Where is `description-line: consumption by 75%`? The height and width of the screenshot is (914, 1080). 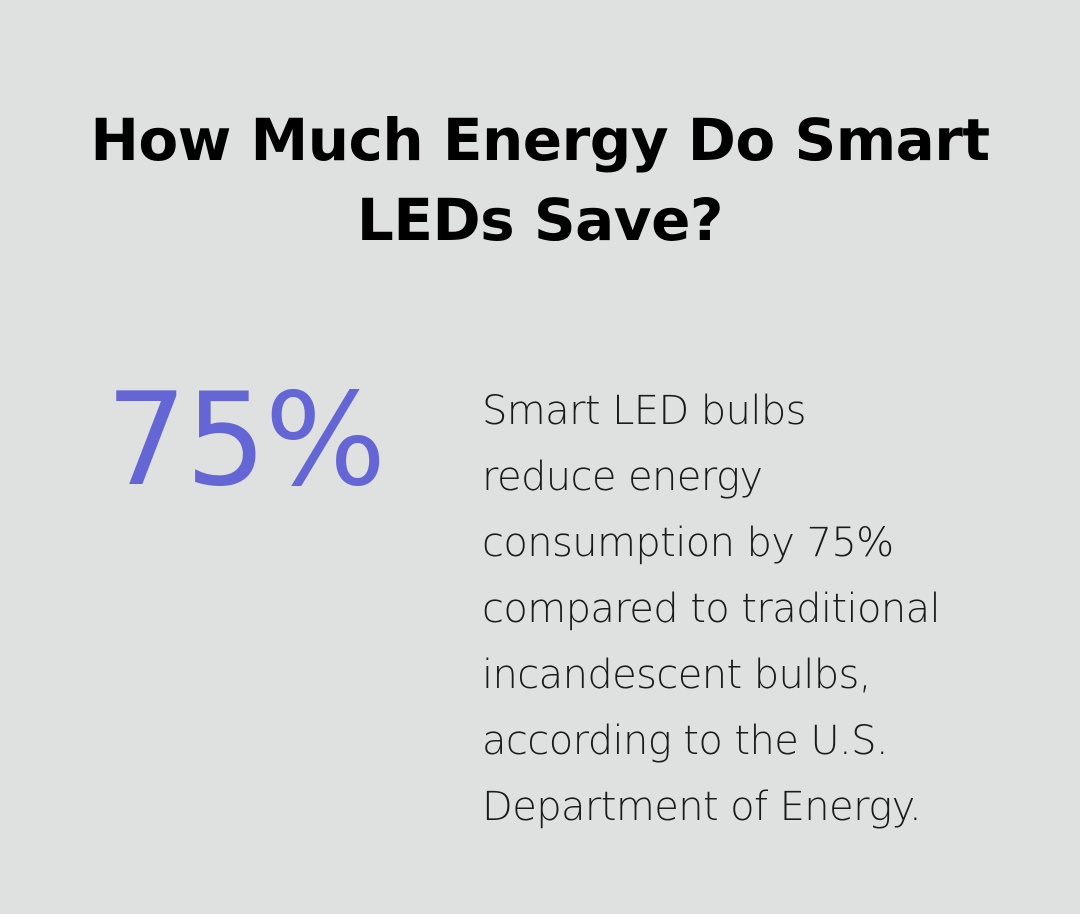
description-line: consumption by 75% is located at coordinates (688, 543).